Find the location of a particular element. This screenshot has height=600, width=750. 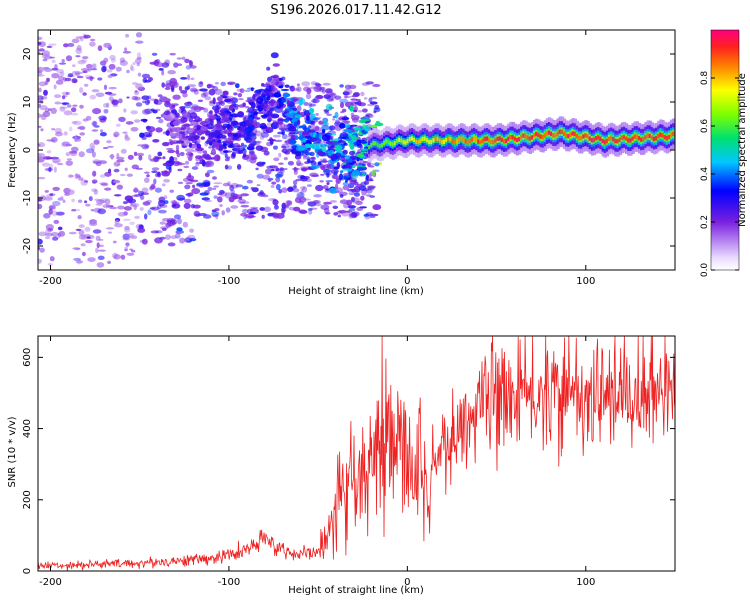

y-tick-label: 600 is located at coordinates (27, 357).